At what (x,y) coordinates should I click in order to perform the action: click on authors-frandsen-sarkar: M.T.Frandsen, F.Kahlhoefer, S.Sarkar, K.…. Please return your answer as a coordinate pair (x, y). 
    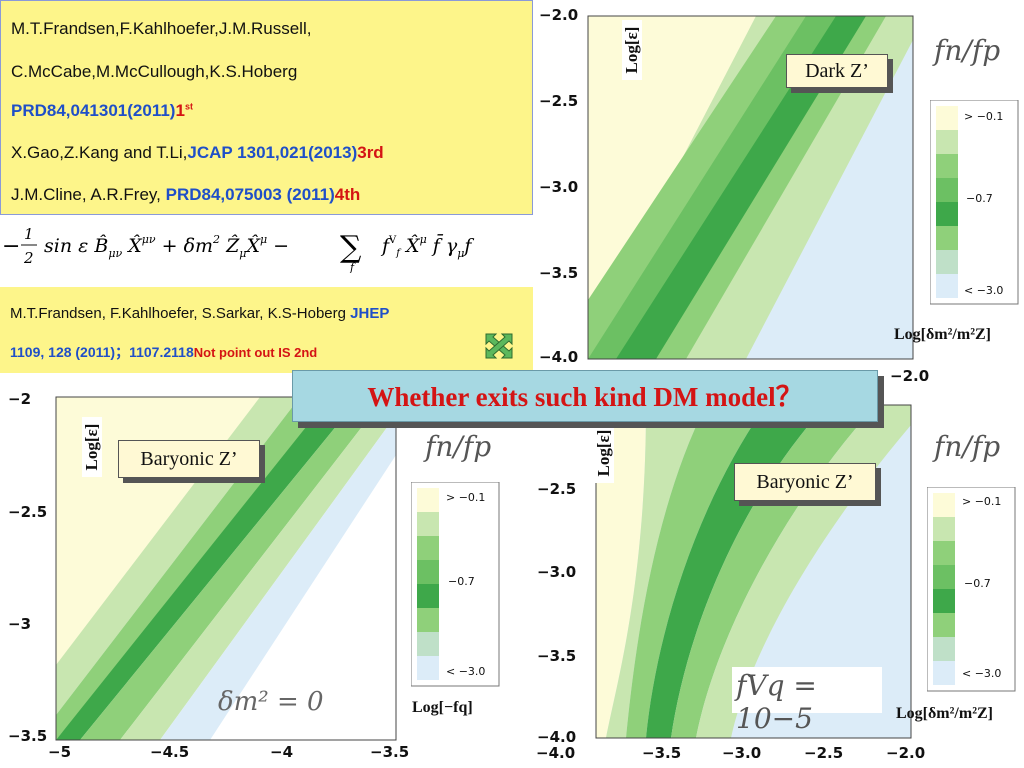
    Looking at the image, I should click on (180, 313).